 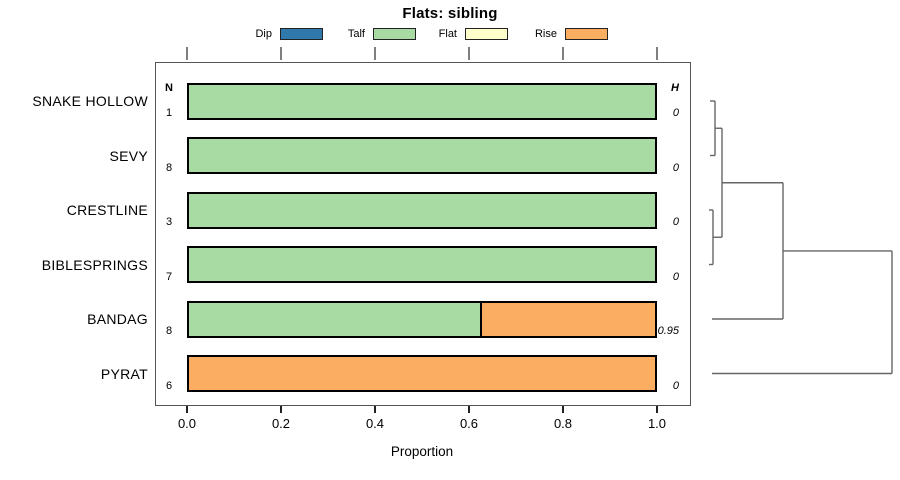 I want to click on row-label: CRESTLINE, so click(x=107, y=210).